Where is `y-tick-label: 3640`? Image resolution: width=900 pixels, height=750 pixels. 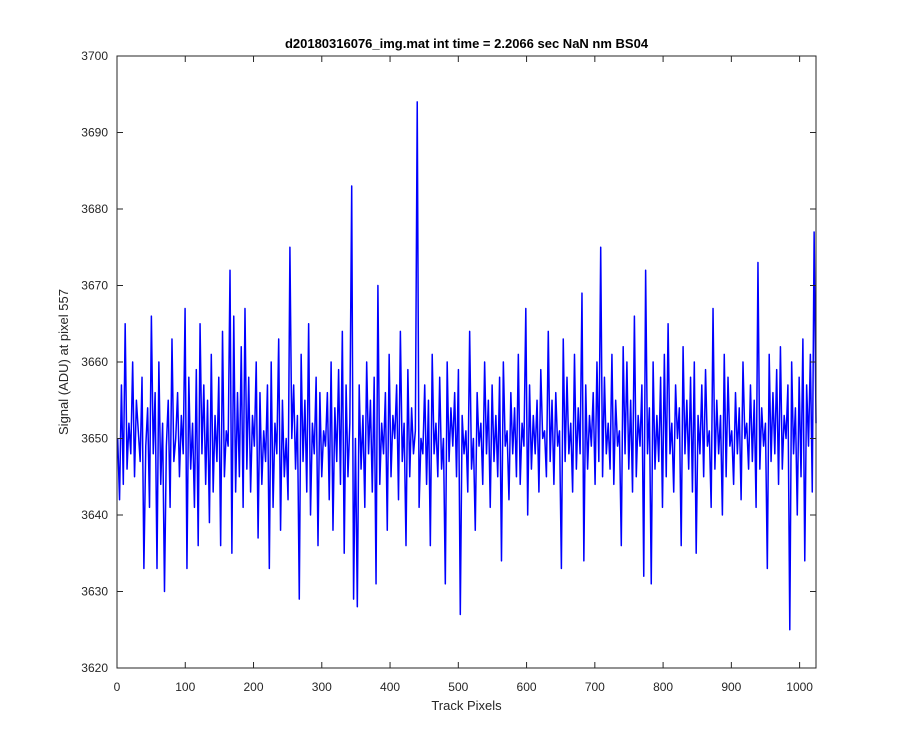
y-tick-label: 3640 is located at coordinates (94, 515).